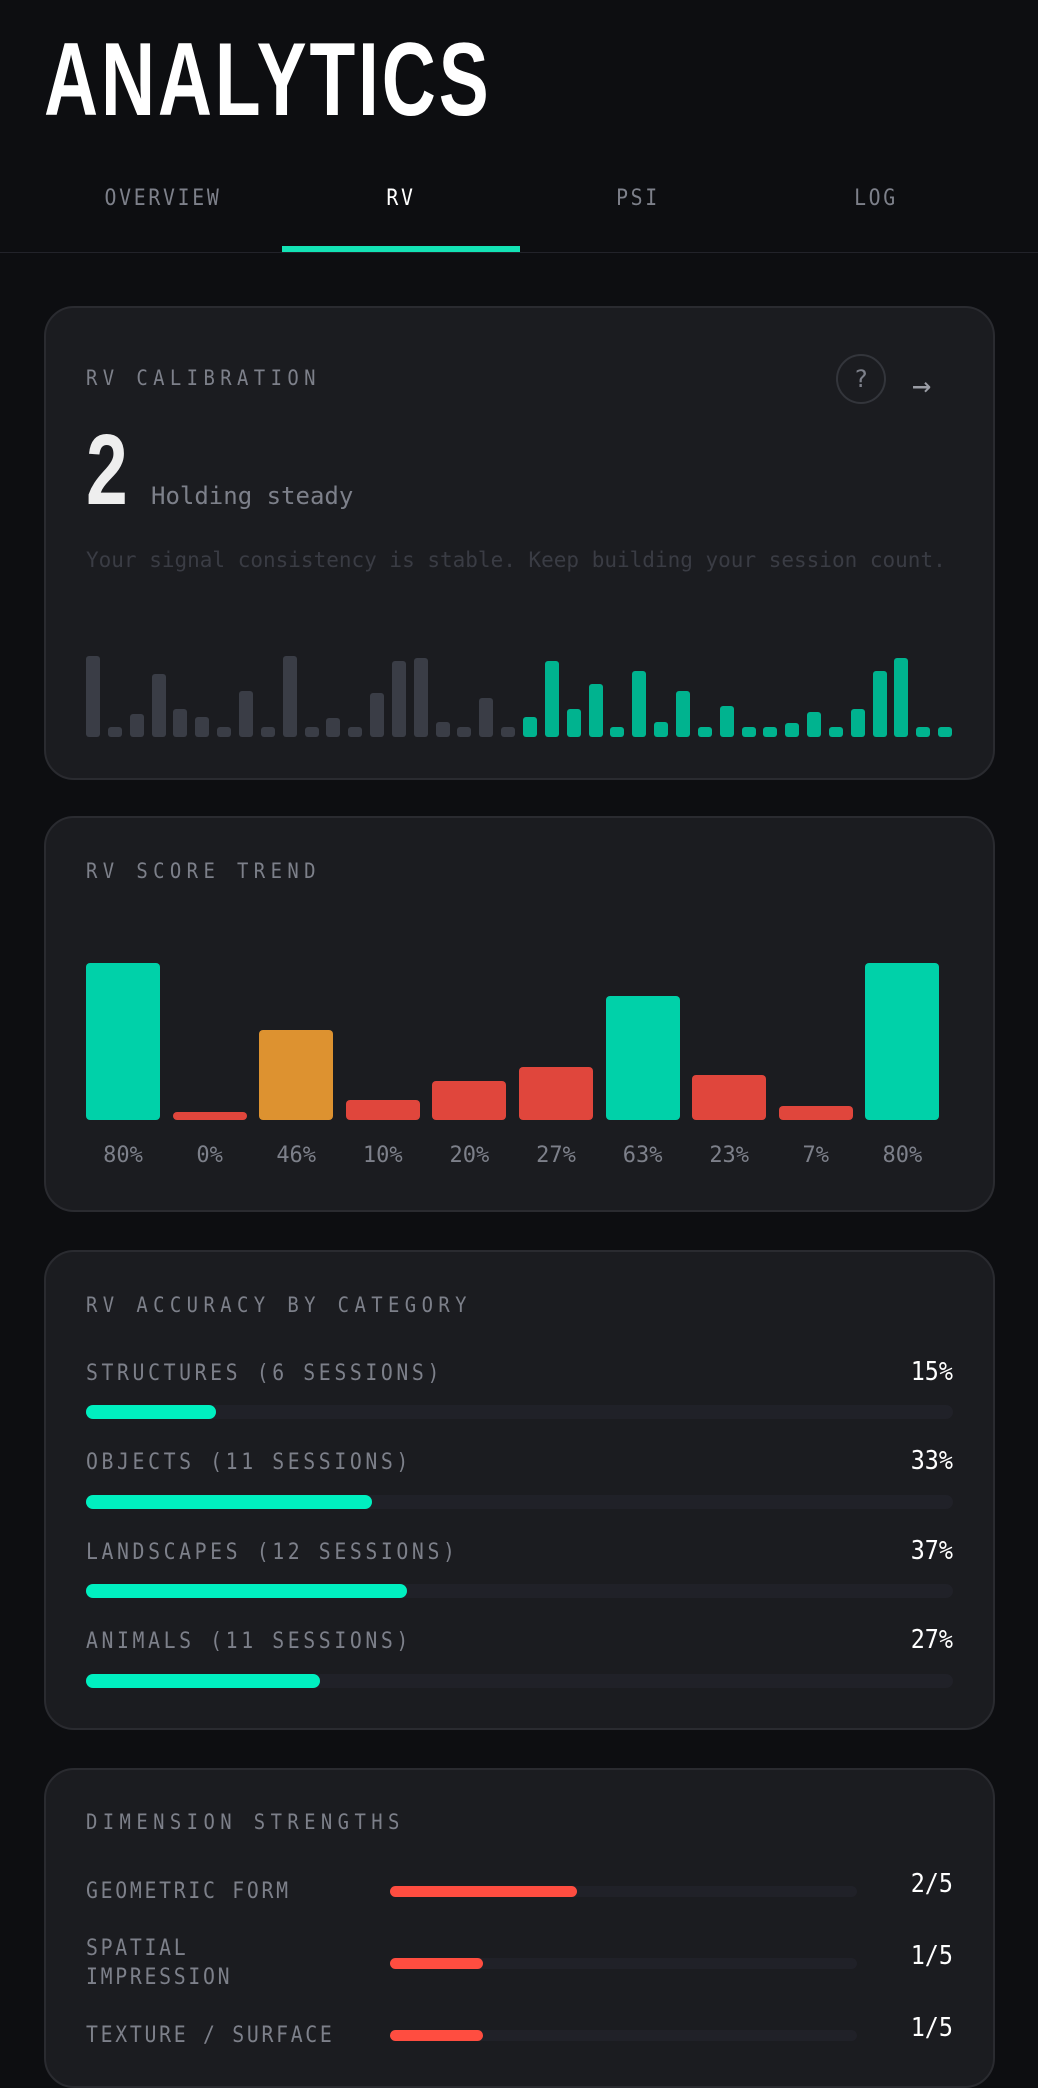 Image resolution: width=1038 pixels, height=2088 pixels. What do you see at coordinates (931, 1461) in the screenshot?
I see `category-percent: 33%` at bounding box center [931, 1461].